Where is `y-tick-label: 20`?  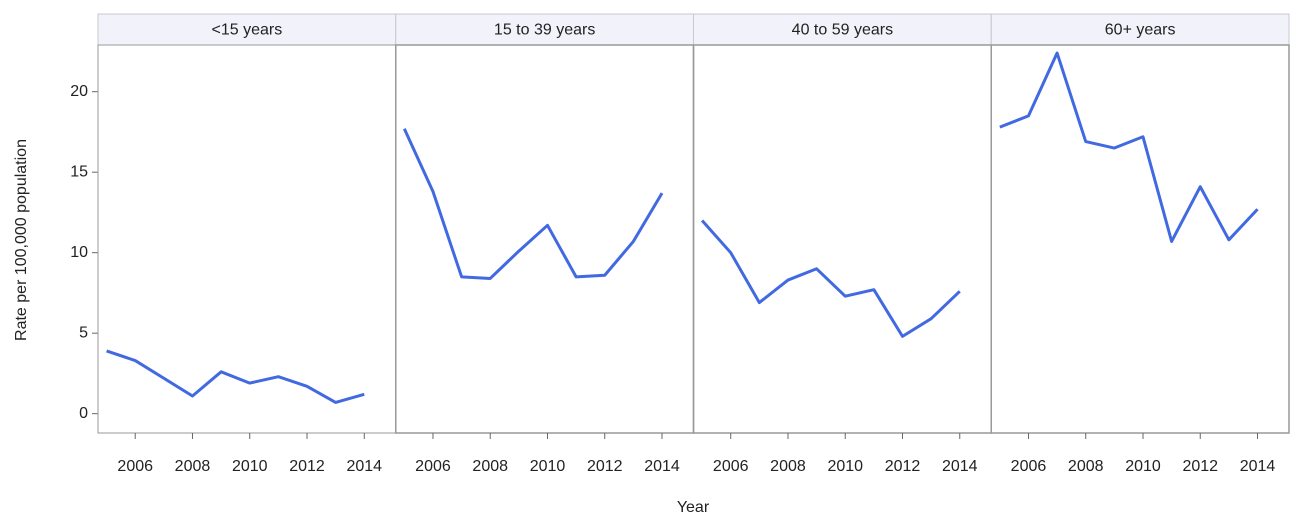 y-tick-label: 20 is located at coordinates (79, 91).